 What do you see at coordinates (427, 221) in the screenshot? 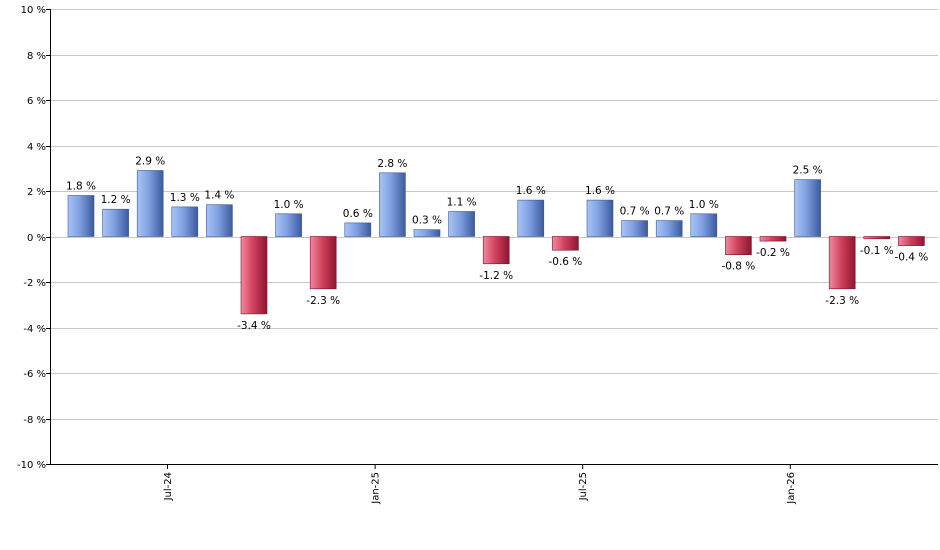
I see `bar-data-label: 0.3 %` at bounding box center [427, 221].